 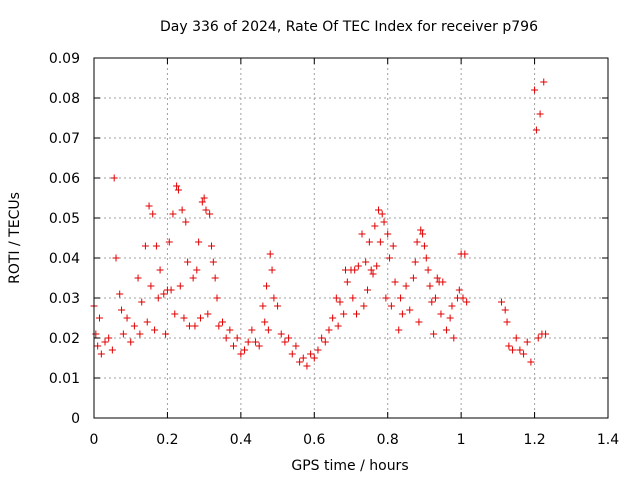 What do you see at coordinates (349, 466) in the screenshot?
I see `x-axis-label: GPS time / hours` at bounding box center [349, 466].